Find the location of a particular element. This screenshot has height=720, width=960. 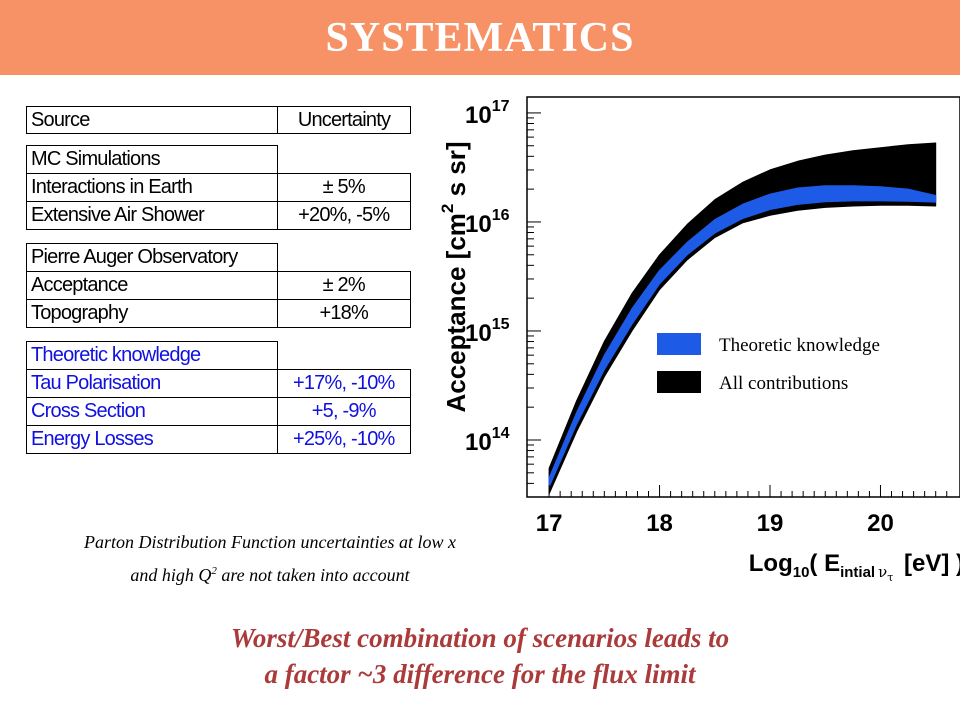

table-row: Acceptance ± 2% is located at coordinates (218, 285).